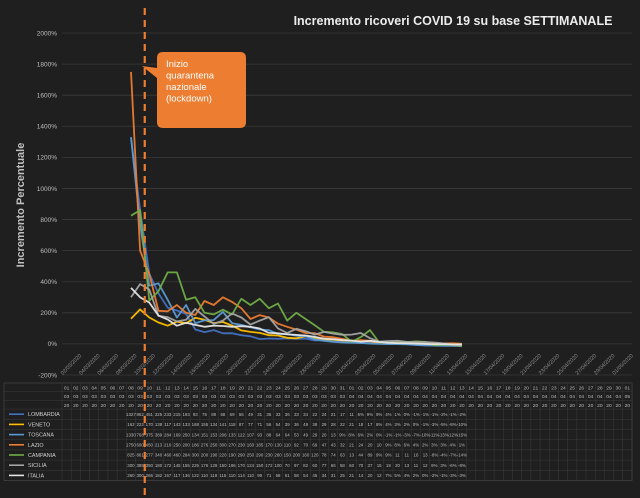 This screenshot has width=640, height=498. Describe the element at coordinates (177, 475) in the screenshot. I see `table-cell: 117` at that location.